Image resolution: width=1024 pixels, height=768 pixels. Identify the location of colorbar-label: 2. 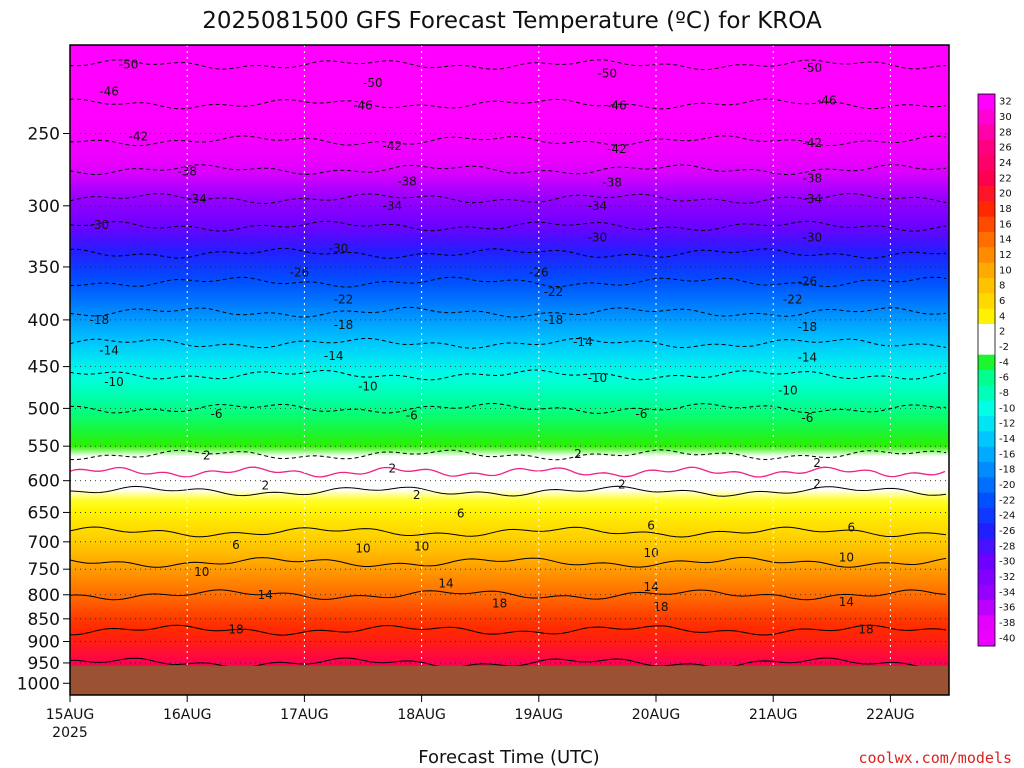
(1002, 332).